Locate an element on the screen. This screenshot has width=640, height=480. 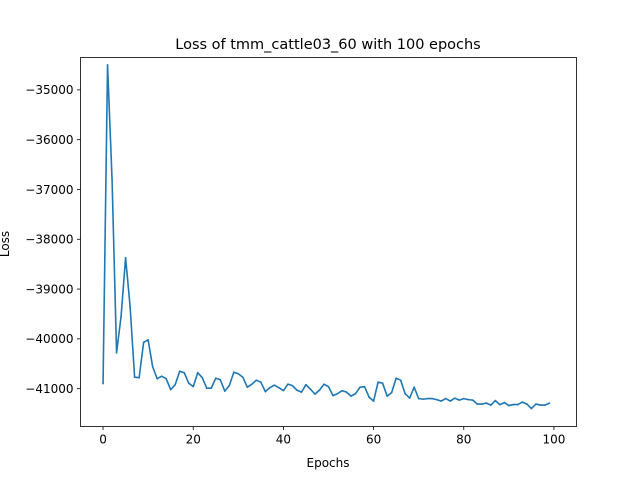
chart-title: Loss of tmm_cattle03_60 with 100 epochs is located at coordinates (328, 45).